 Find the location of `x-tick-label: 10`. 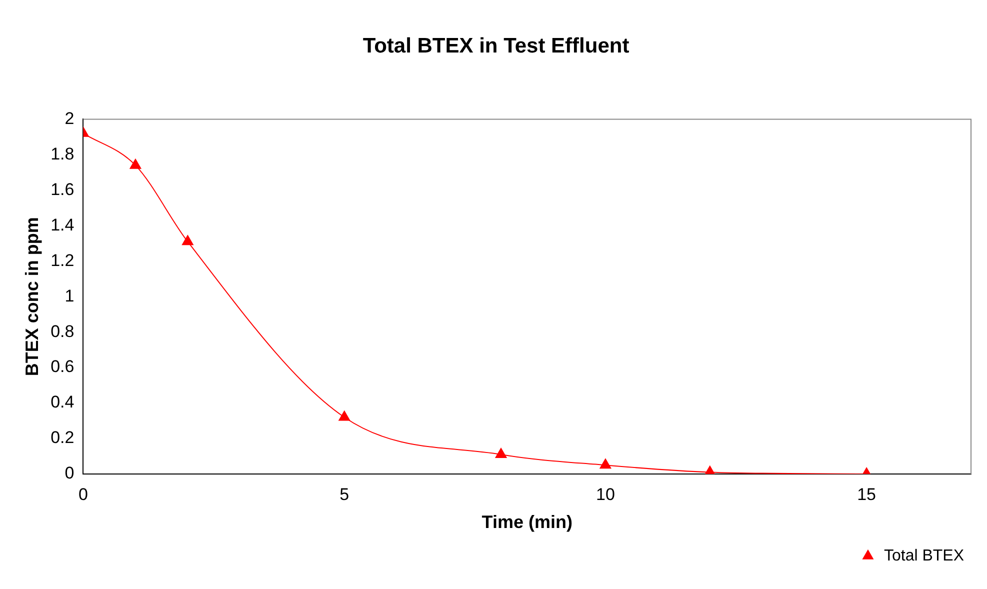

x-tick-label: 10 is located at coordinates (605, 494).